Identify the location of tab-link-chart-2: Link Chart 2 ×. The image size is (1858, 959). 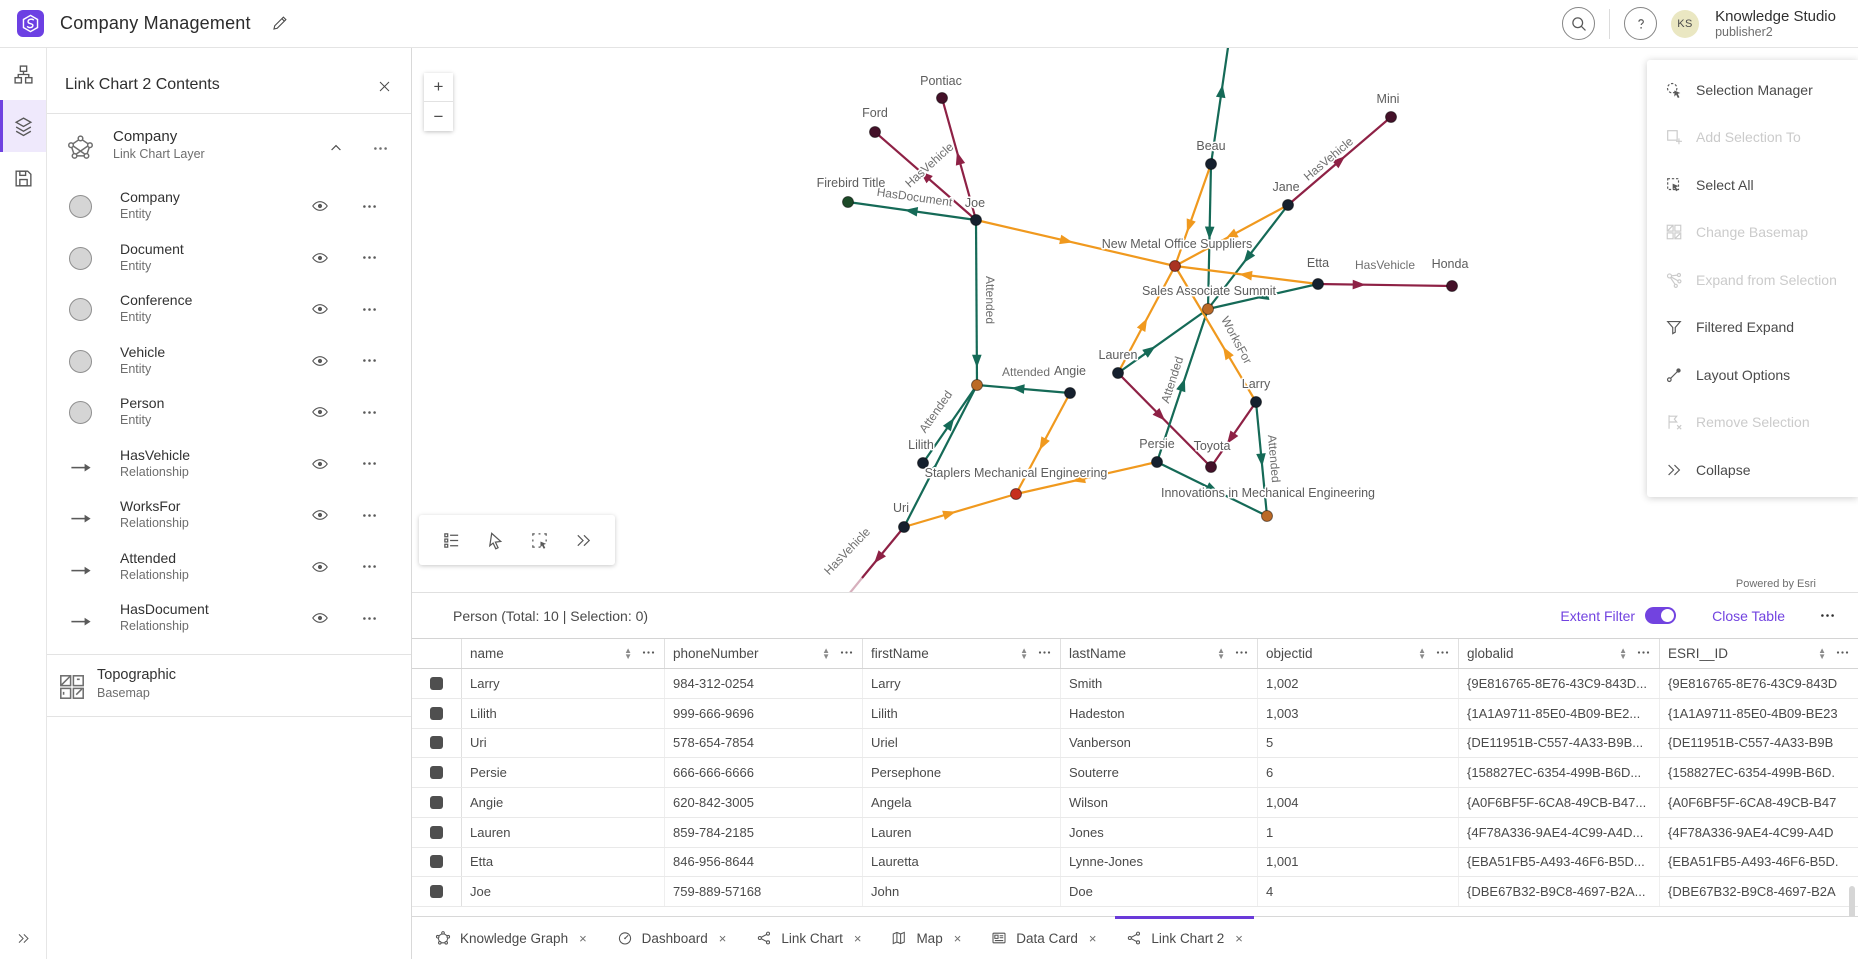
(1184, 937).